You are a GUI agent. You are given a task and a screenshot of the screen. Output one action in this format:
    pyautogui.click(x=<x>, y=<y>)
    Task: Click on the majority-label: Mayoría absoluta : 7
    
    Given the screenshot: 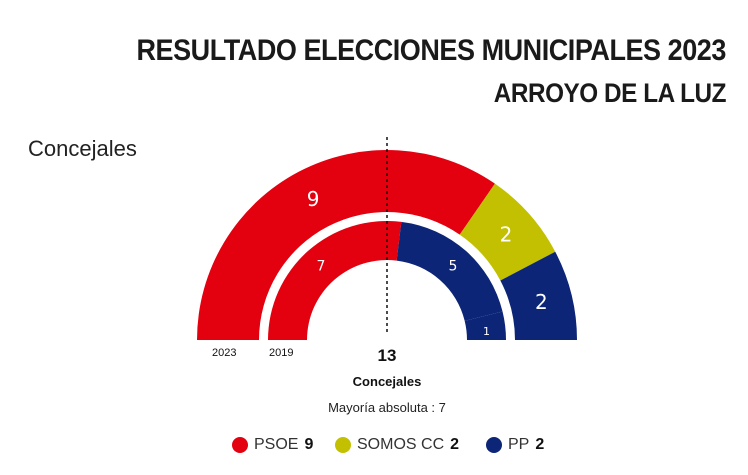 What is the action you would take?
    pyautogui.click(x=387, y=407)
    